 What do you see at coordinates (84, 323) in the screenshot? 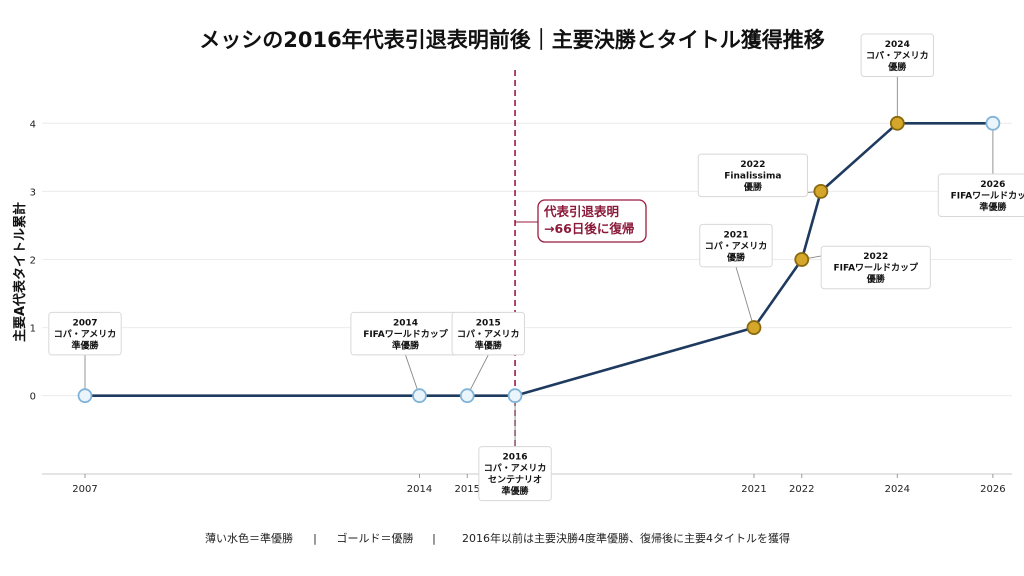
I see `annotation-text: 2007` at bounding box center [84, 323].